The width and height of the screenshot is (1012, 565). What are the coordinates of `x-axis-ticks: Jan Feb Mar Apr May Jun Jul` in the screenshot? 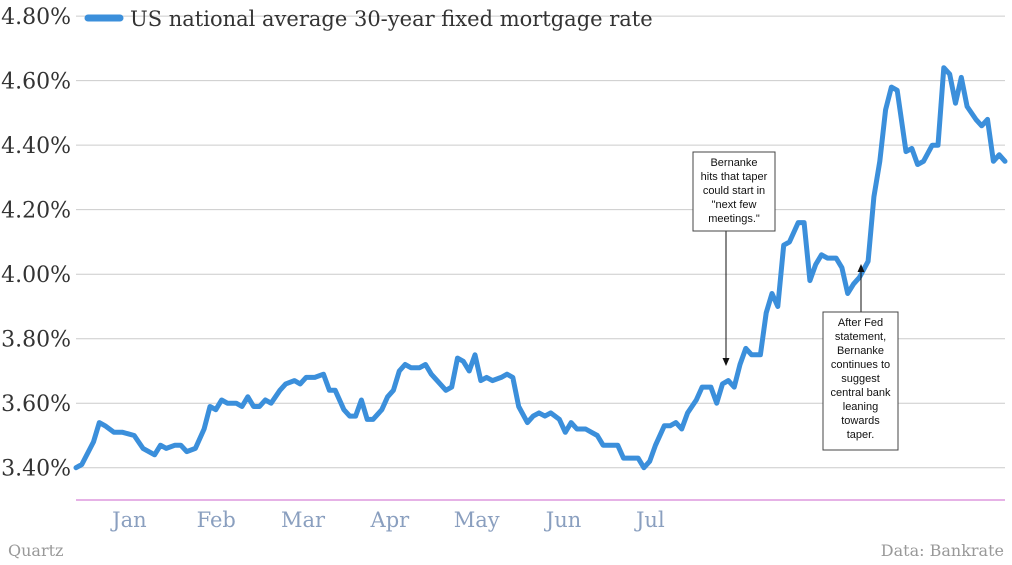 It's located at (387, 520).